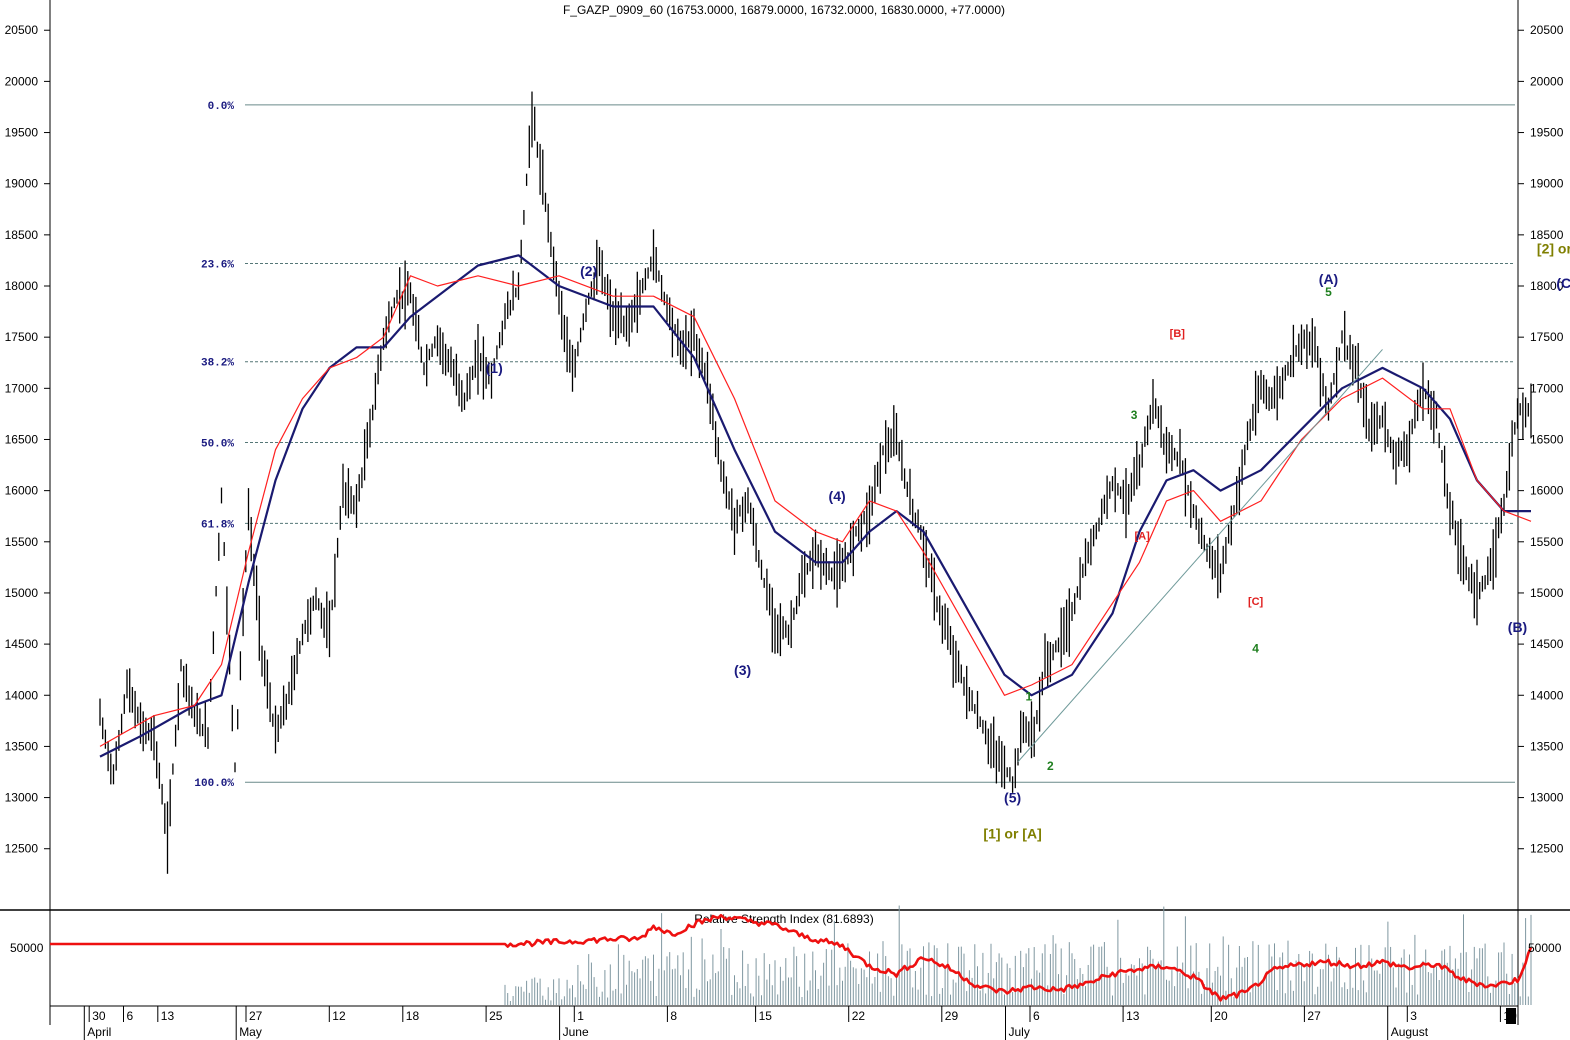 The width and height of the screenshot is (1570, 1040). What do you see at coordinates (496, 1016) in the screenshot?
I see `date-tick-label: 25` at bounding box center [496, 1016].